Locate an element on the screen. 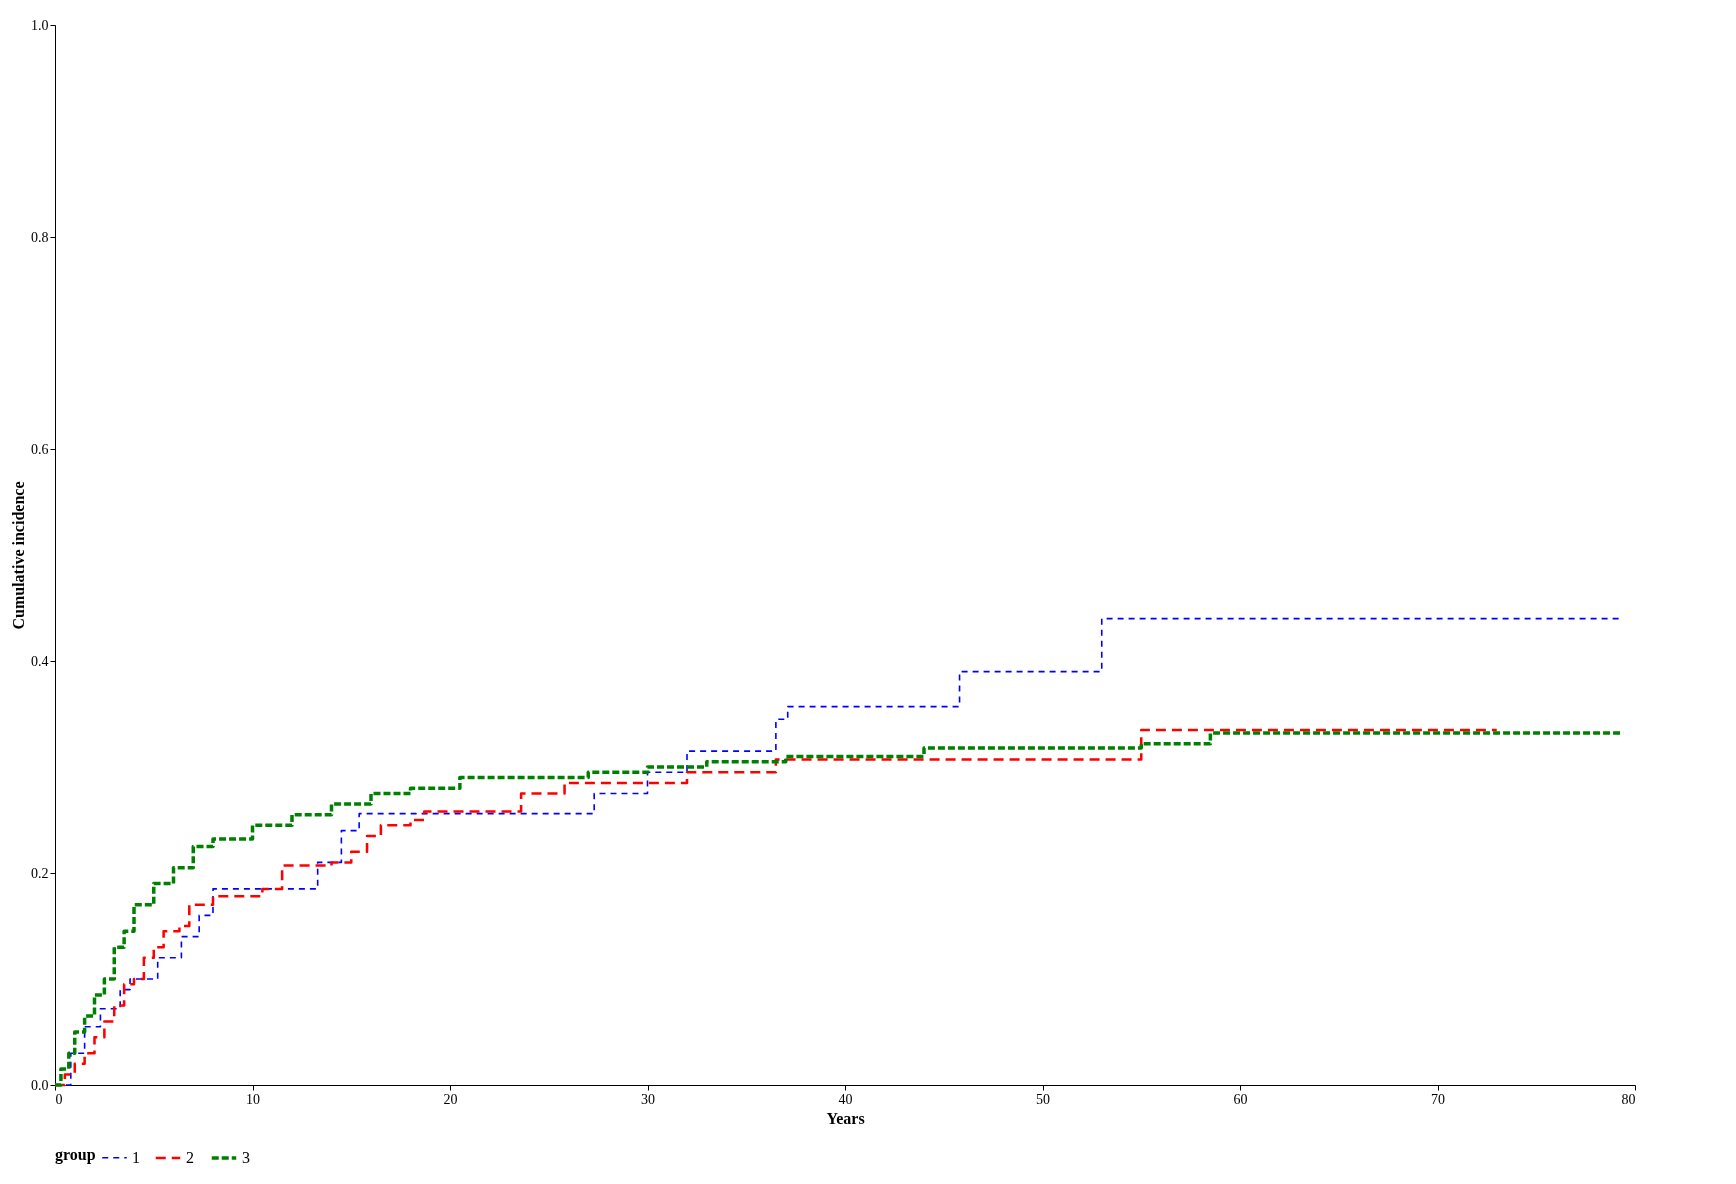  x-tick-label: 50 is located at coordinates (1043, 1099).